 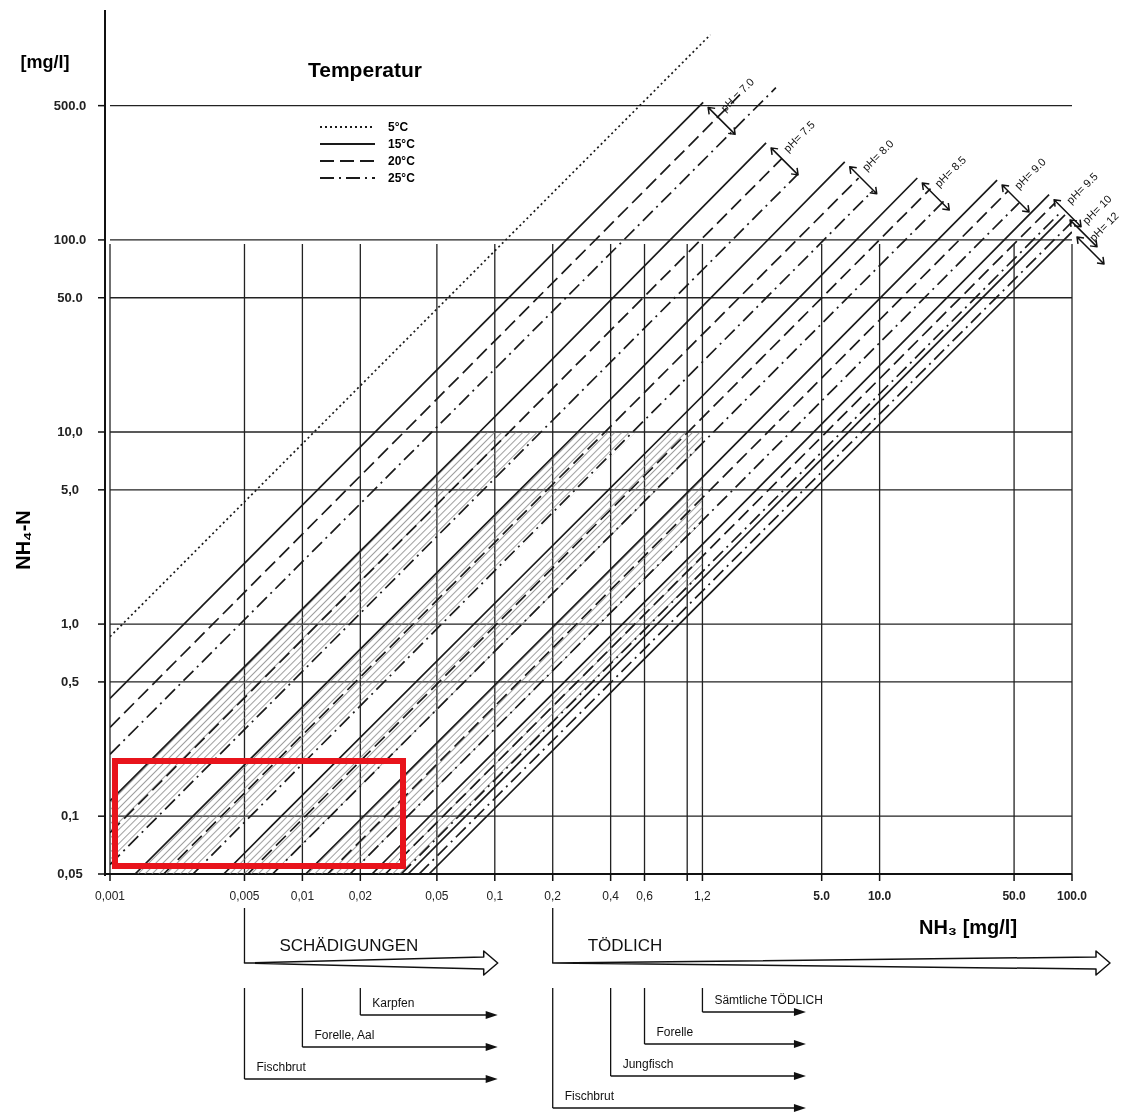 What do you see at coordinates (393, 1003) in the screenshot?
I see `ref-line-label: Karpfen` at bounding box center [393, 1003].